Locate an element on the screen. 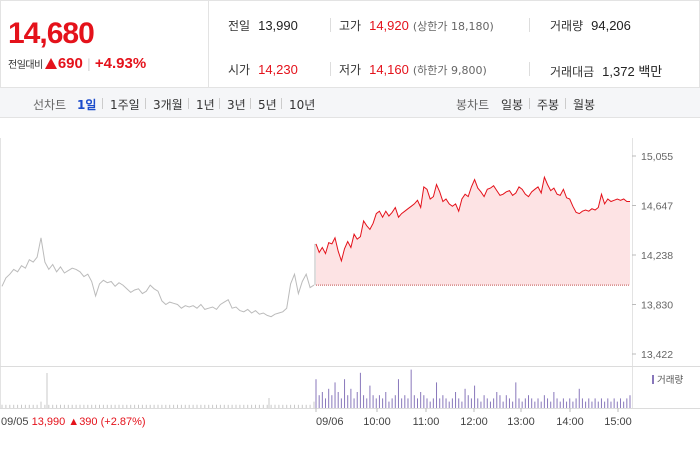  stat-sub: (상한가 18,180) is located at coordinates (453, 26).